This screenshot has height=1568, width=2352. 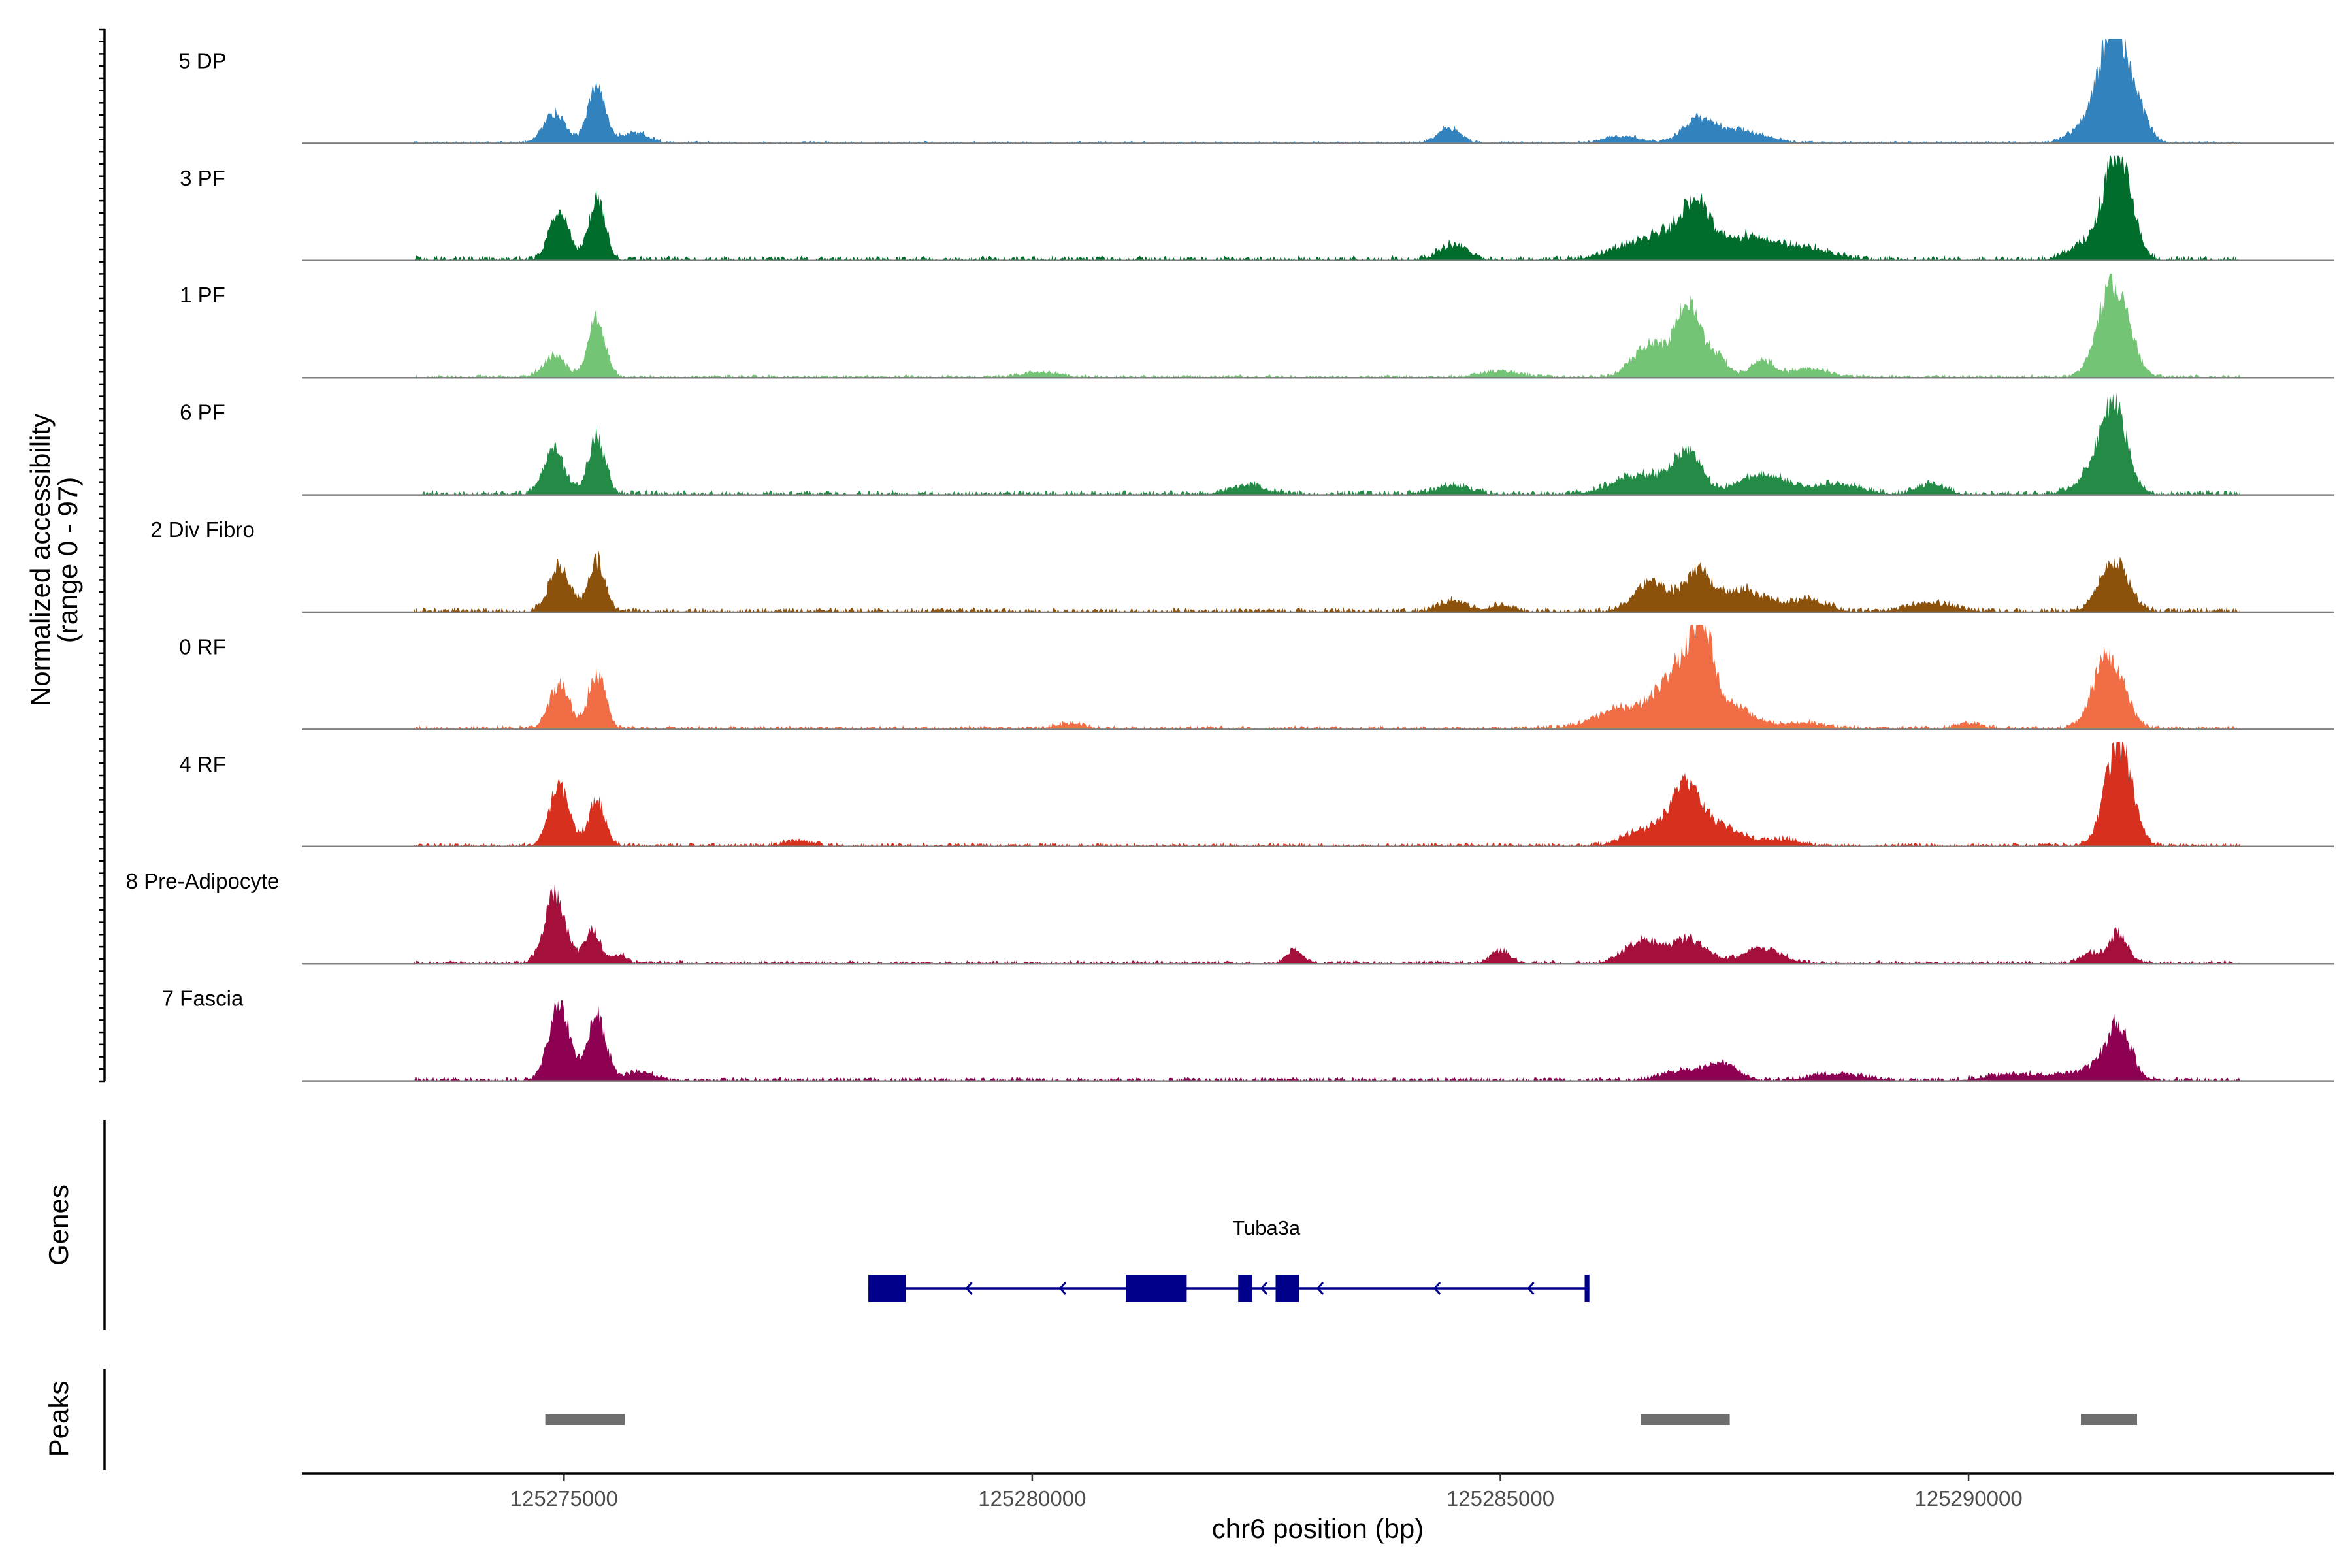 I want to click on gene-models: Tuba3a, so click(x=1229, y=1259).